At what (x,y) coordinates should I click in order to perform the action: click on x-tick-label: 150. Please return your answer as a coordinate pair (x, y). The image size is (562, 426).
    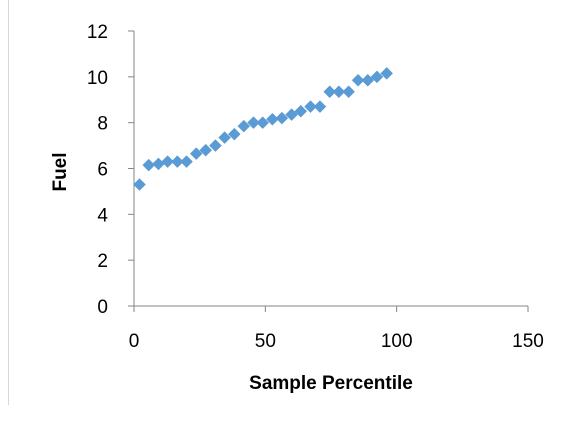
    Looking at the image, I should click on (528, 341).